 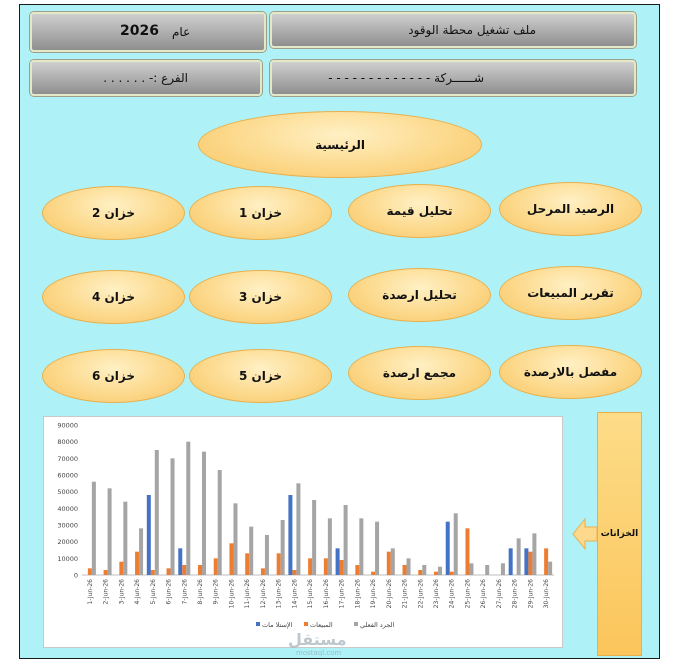 What do you see at coordinates (139, 31) in the screenshot?
I see `year-value: 2026` at bounding box center [139, 31].